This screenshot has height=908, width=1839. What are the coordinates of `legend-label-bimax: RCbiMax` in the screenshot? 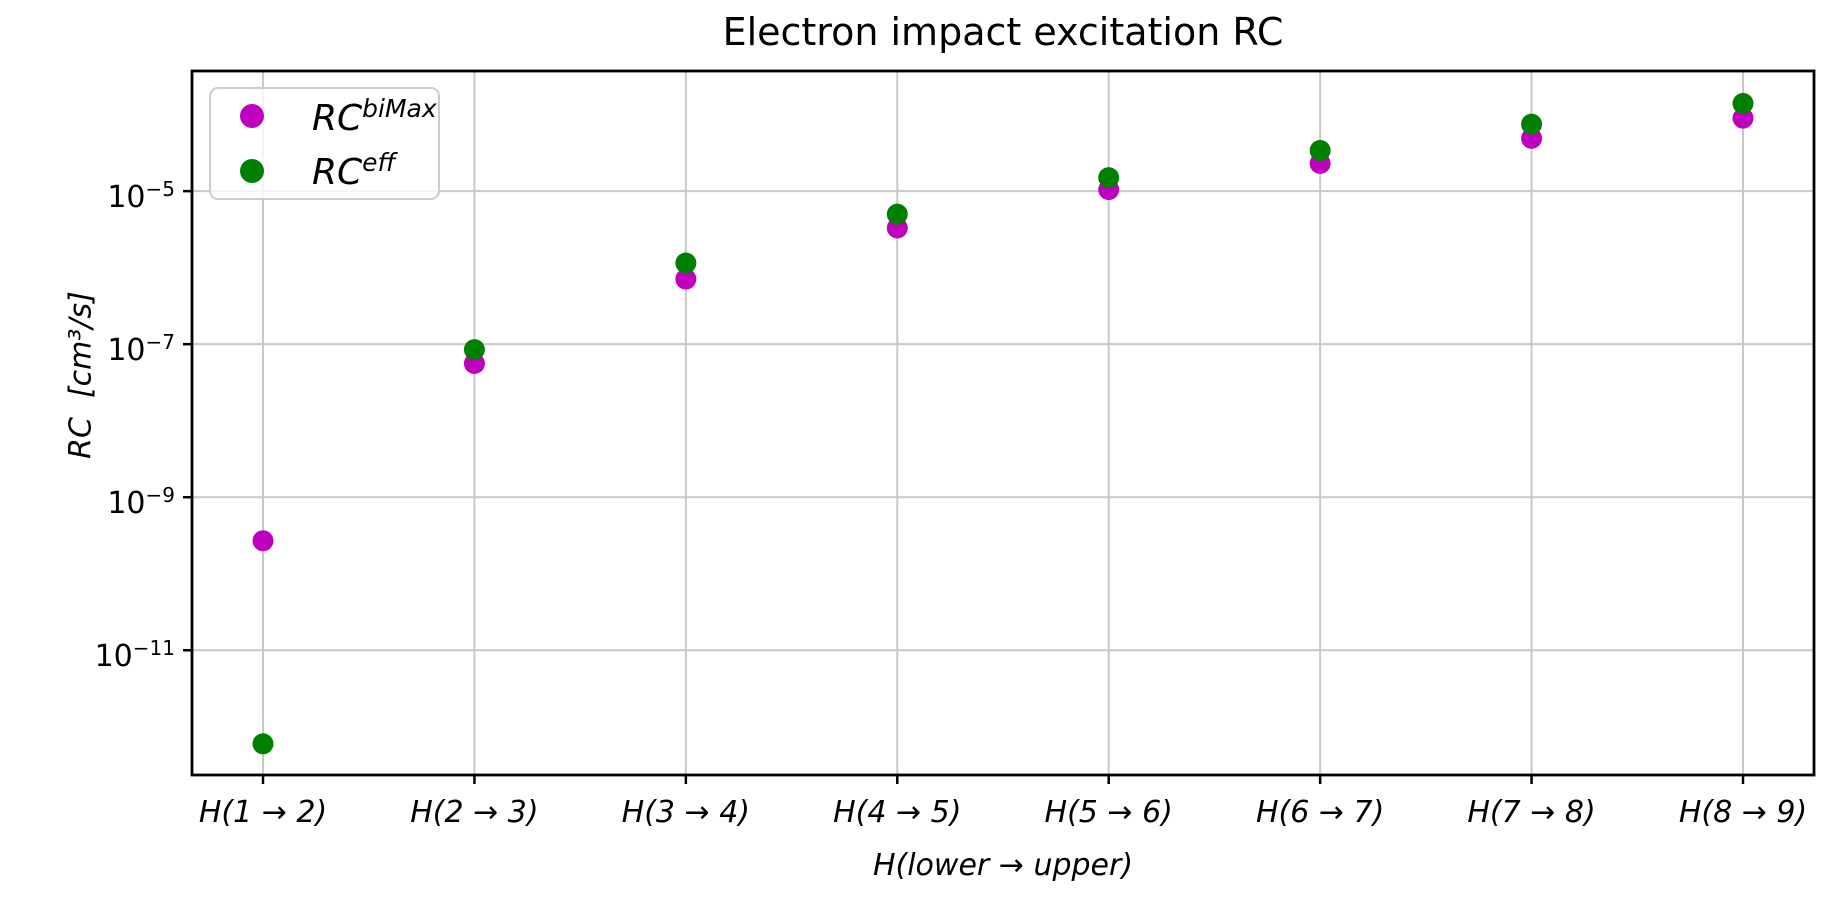 It's located at (374, 116).